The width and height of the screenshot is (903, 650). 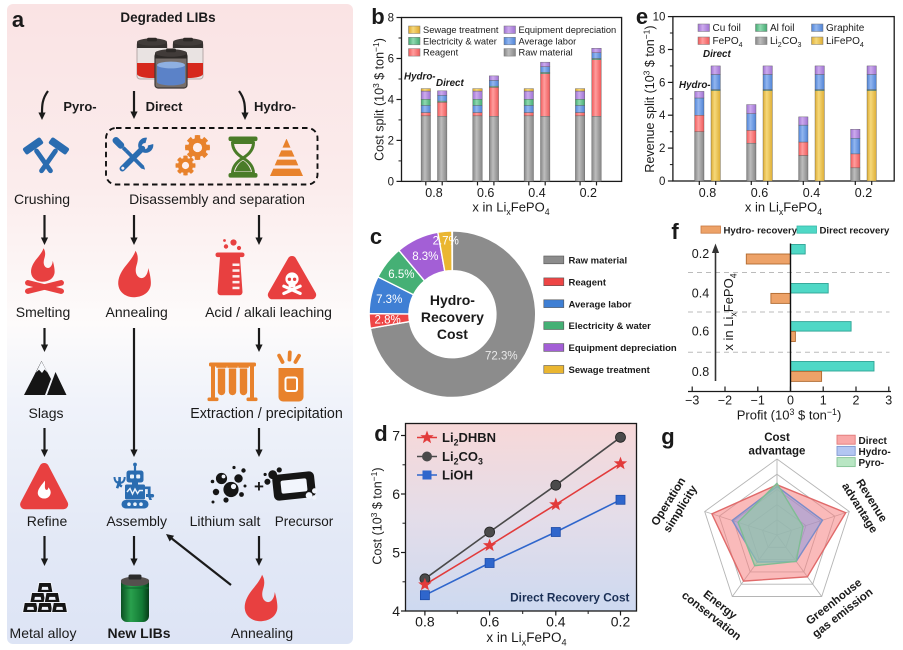 I want to click on svg-text: Profit (103 $ ton−1), so click(x=789, y=415).